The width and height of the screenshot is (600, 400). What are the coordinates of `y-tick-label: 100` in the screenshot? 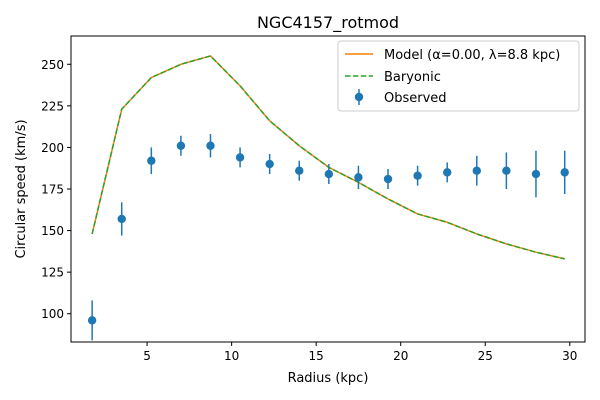 It's located at (52, 314).